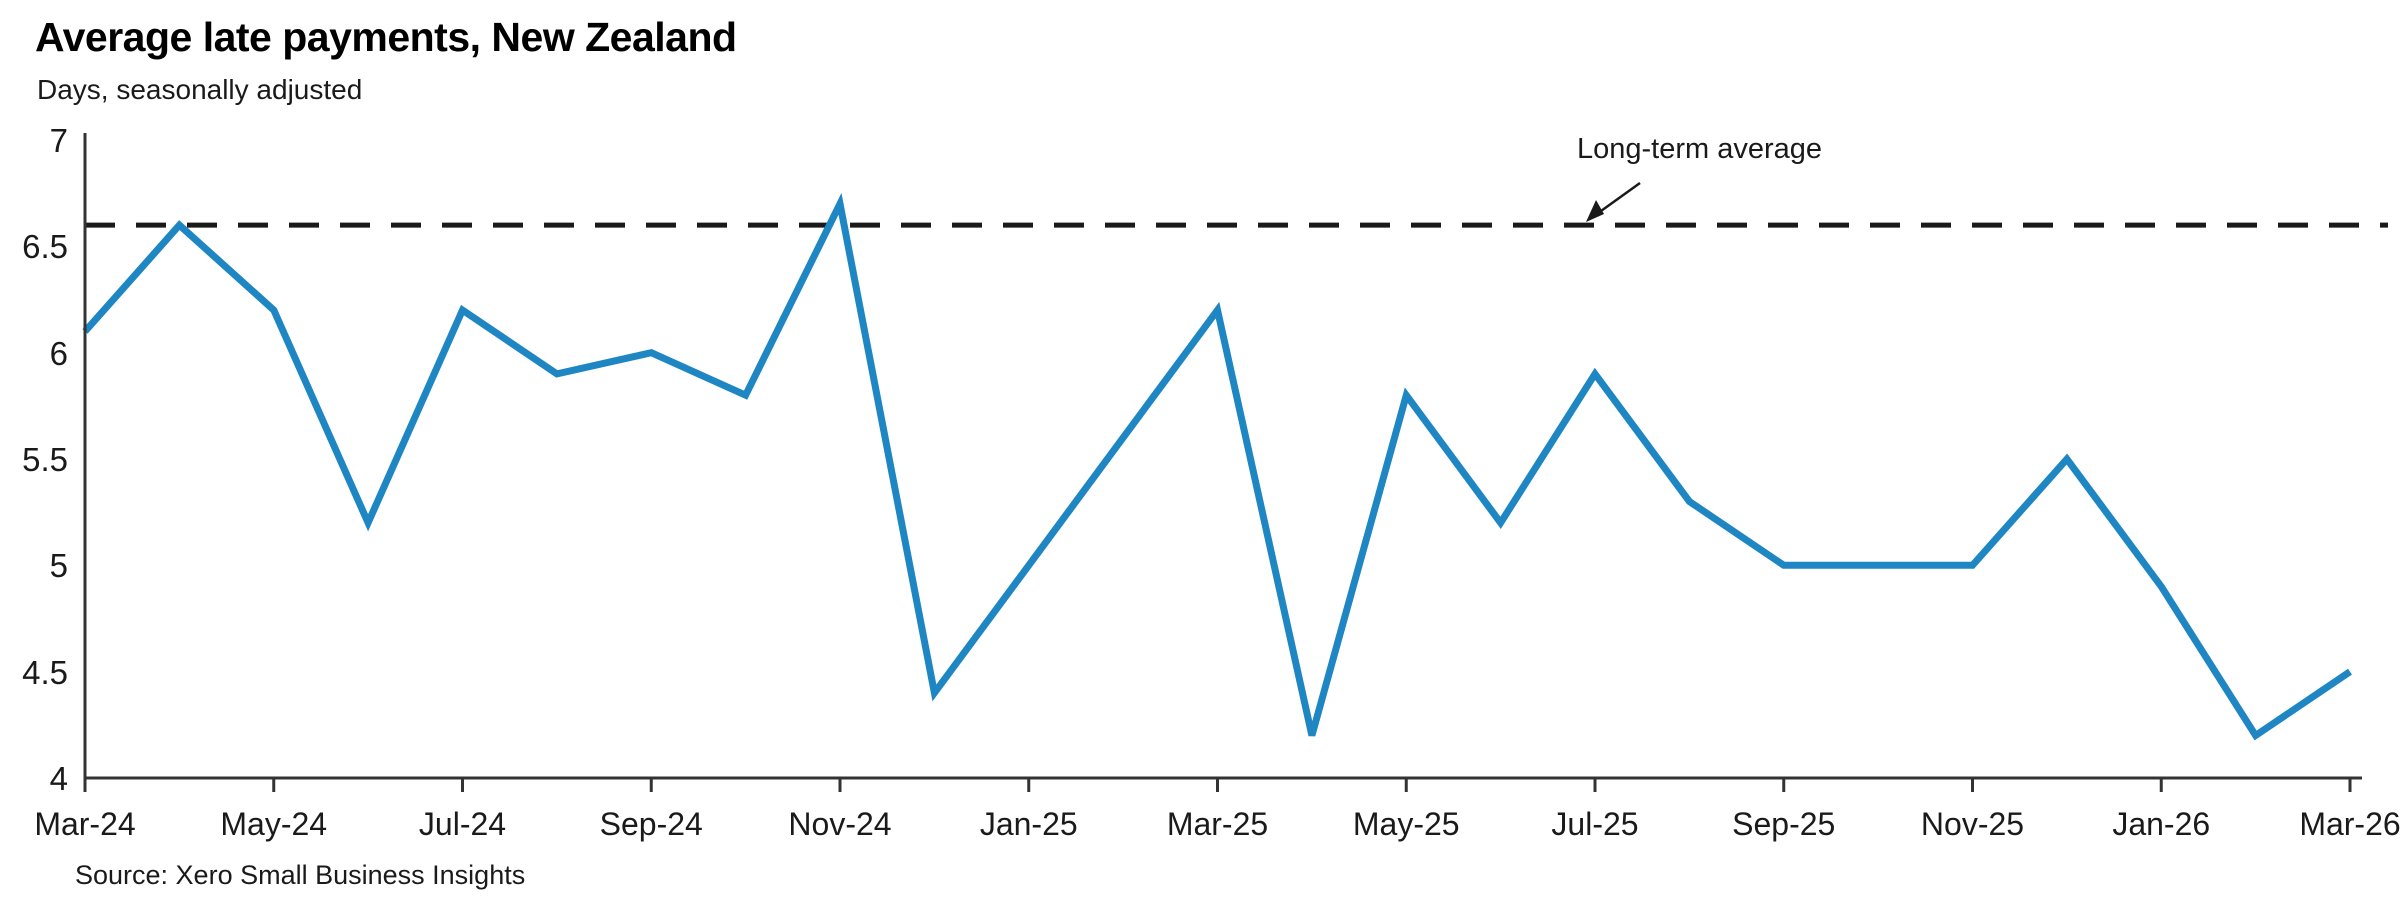 The image size is (2400, 909). I want to click on y-tick-label: 4.5, so click(45, 672).